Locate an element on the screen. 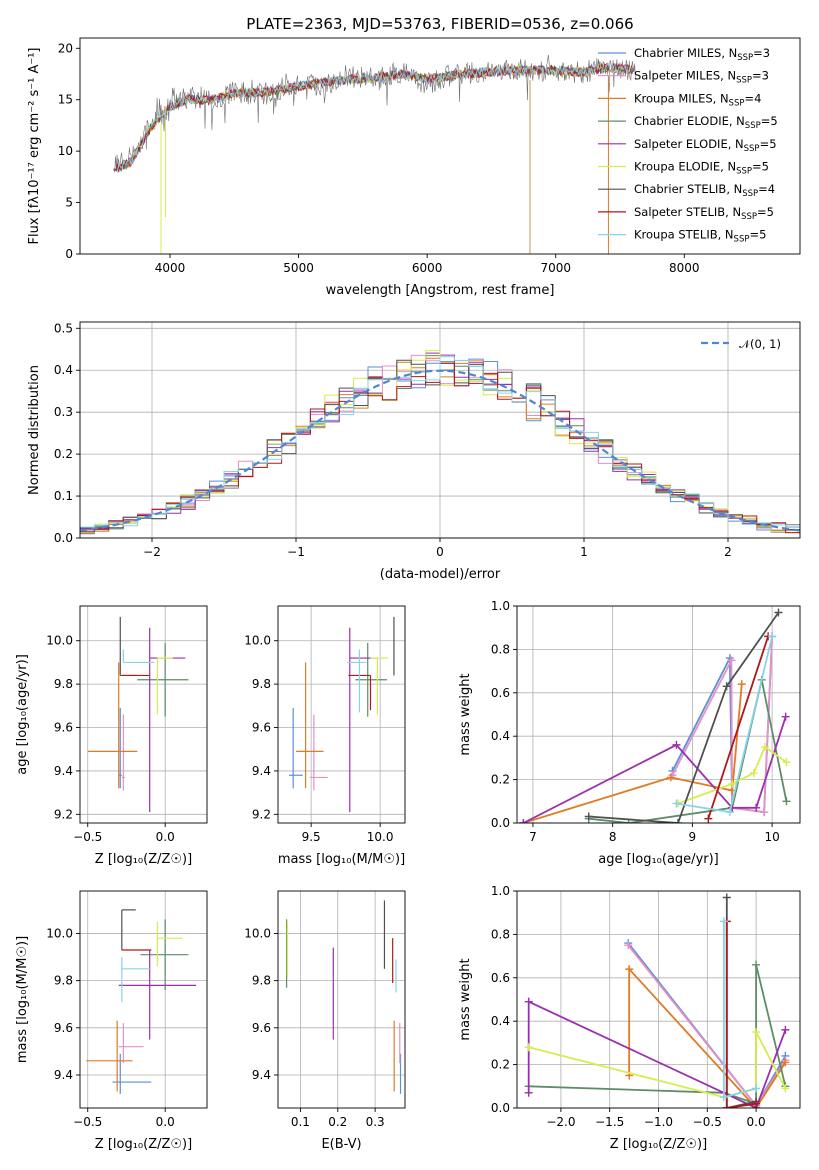  x-tick-label: 5000 is located at coordinates (298, 268).